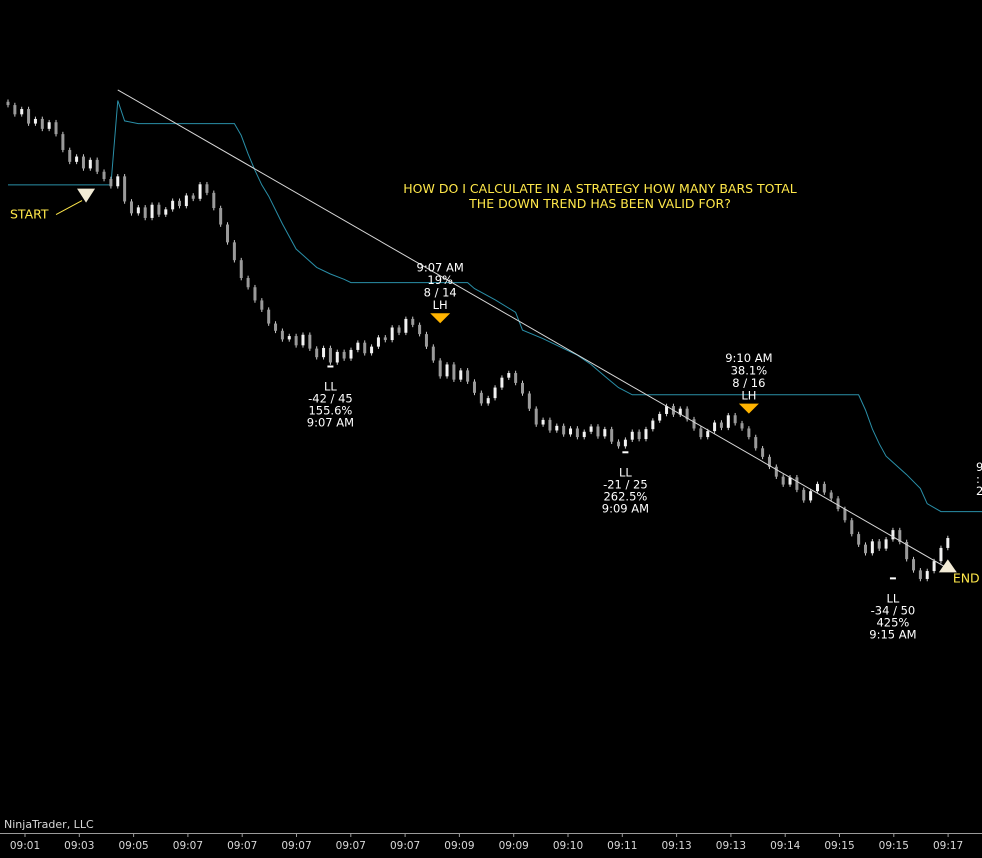  I want to click on ll-label-line: -21 / 25, so click(625, 484).